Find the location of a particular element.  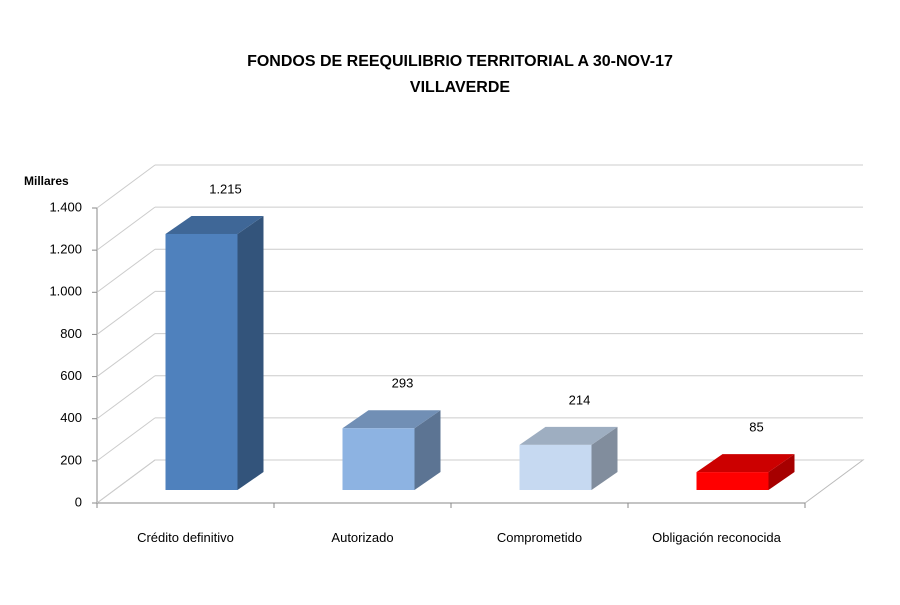

y-tick-label: 200 is located at coordinates (71, 459).